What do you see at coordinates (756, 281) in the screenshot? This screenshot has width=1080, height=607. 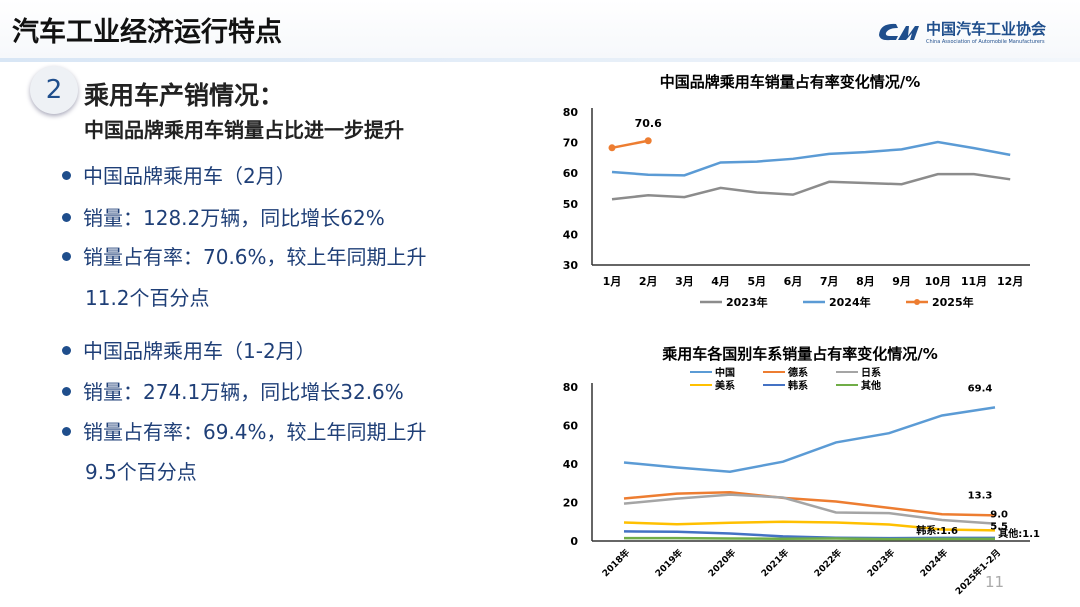 I see `x-tick-label: 5月` at bounding box center [756, 281].